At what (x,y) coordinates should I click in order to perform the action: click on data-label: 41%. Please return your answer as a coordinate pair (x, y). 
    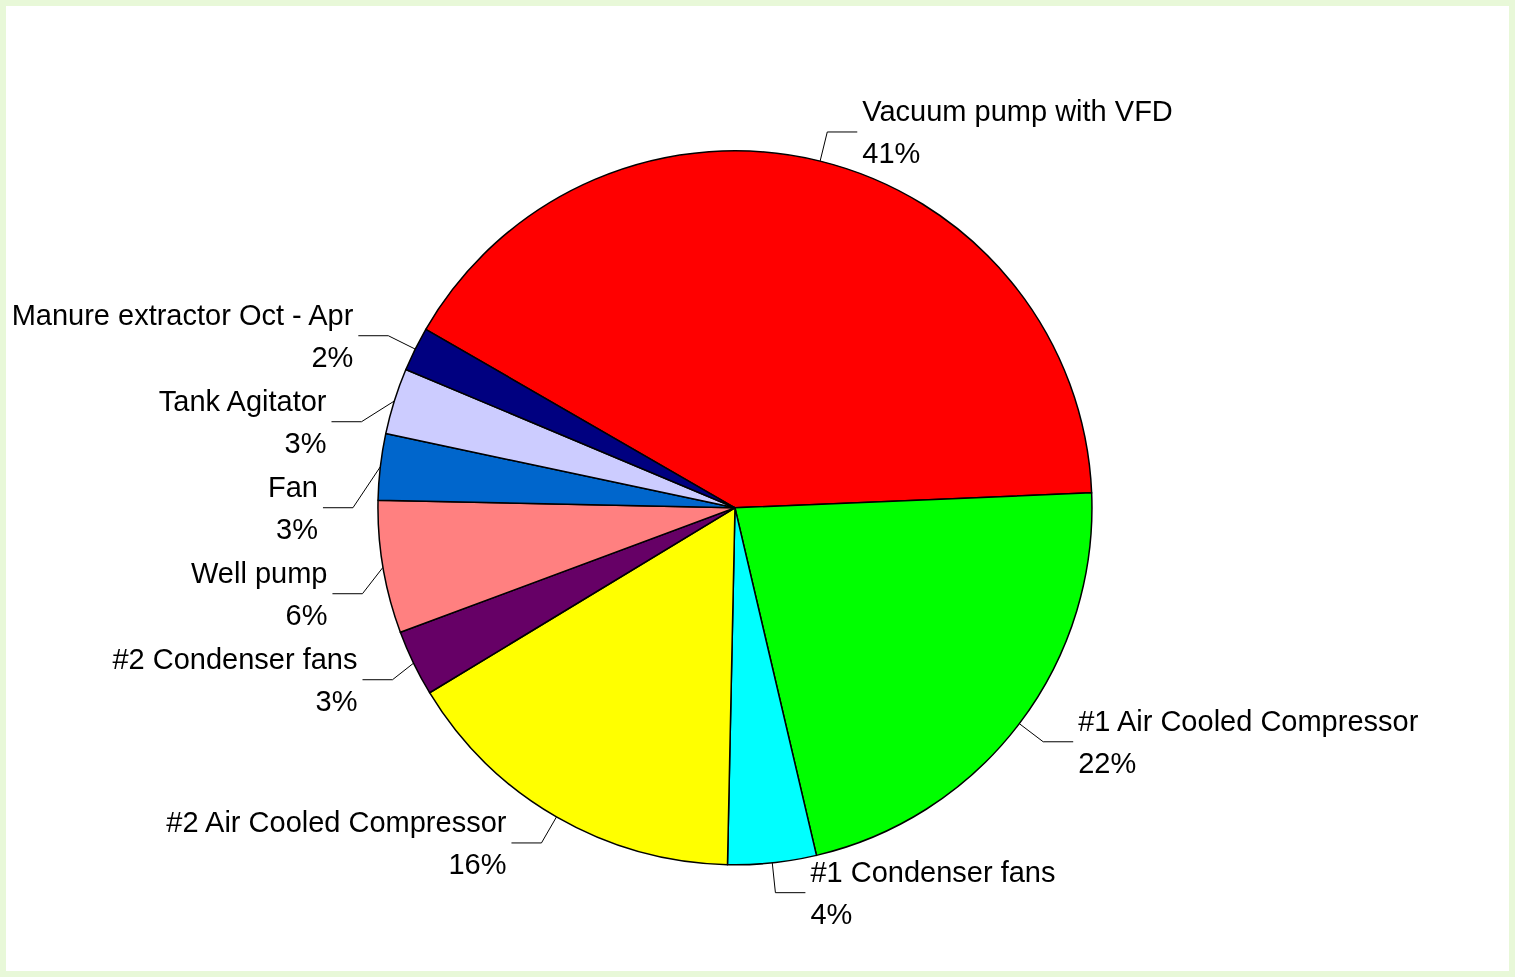
    Looking at the image, I should click on (891, 152).